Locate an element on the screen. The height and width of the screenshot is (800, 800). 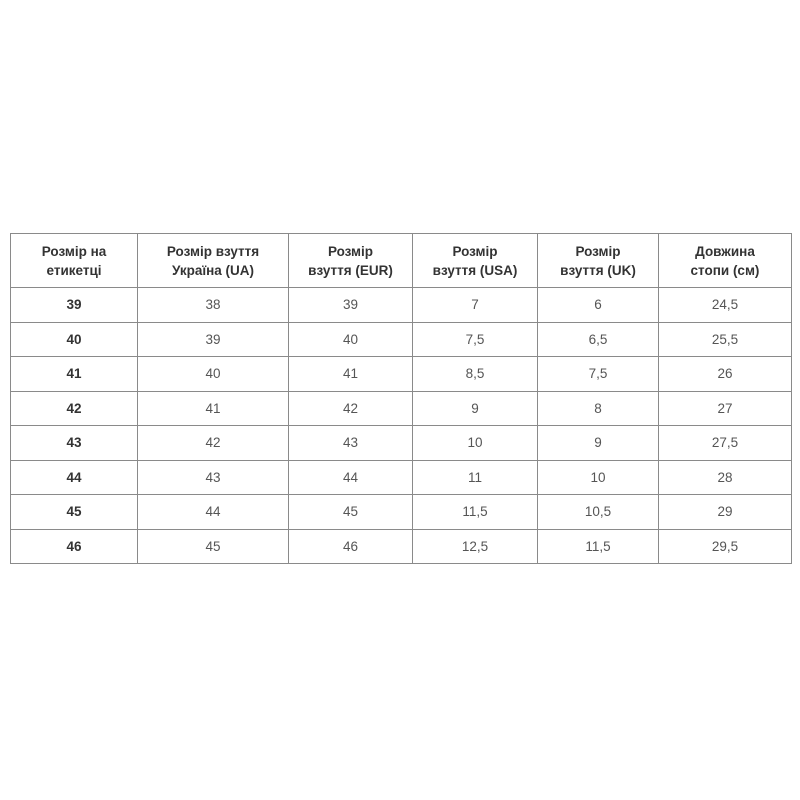
cell-usa-size: 8,5 is located at coordinates (475, 374).